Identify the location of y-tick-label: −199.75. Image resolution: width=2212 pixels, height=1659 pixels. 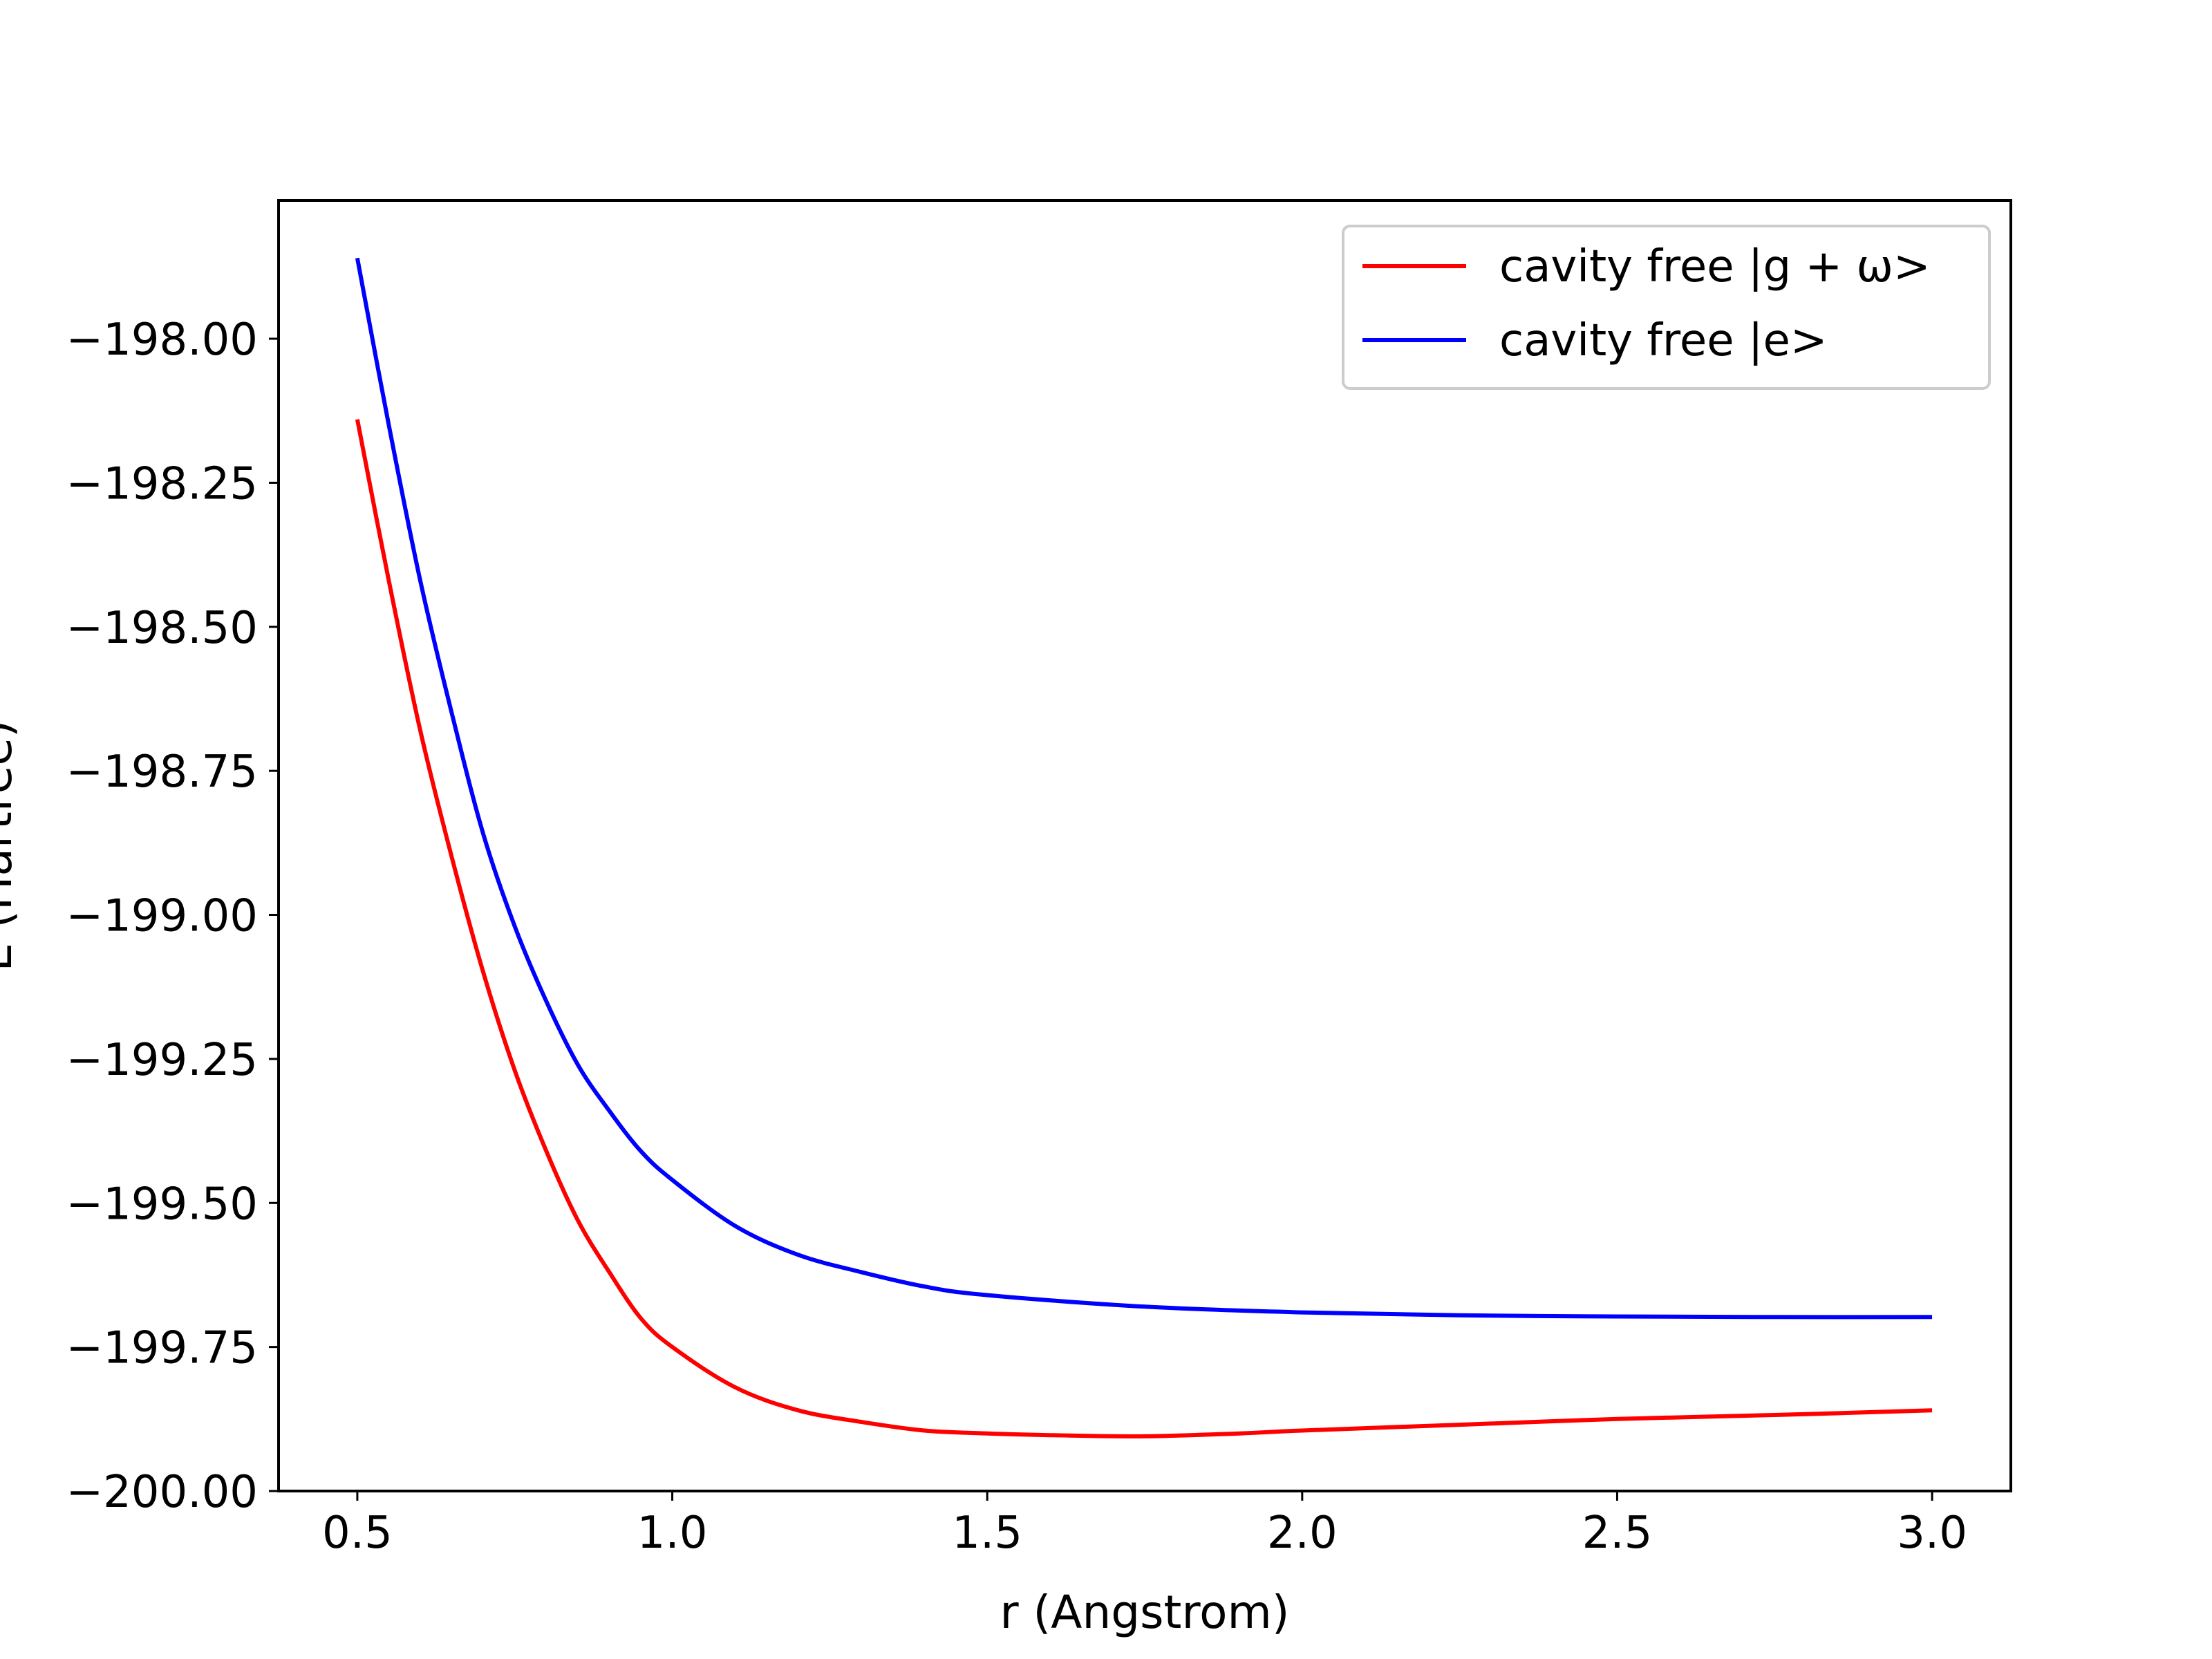
(162, 1349).